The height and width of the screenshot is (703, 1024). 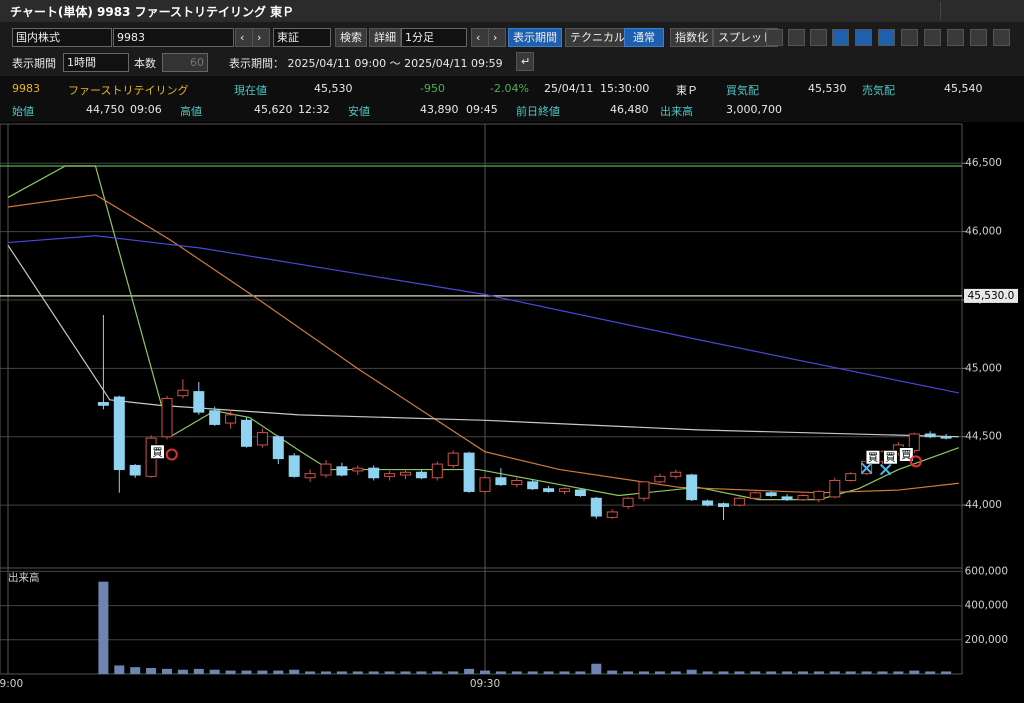 I want to click on period-select: 1時間, so click(x=96, y=62).